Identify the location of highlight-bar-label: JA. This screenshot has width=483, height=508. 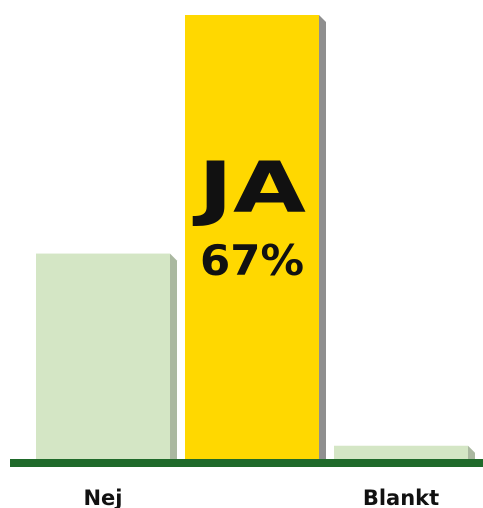
(249, 188).